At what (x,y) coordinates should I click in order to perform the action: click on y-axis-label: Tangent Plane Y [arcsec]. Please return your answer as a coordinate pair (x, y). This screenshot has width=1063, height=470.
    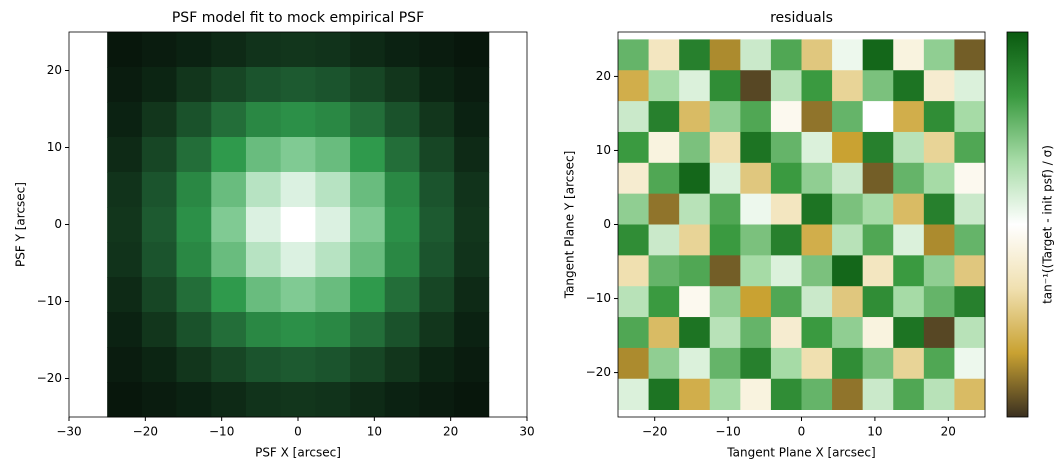
    Looking at the image, I should click on (570, 225).